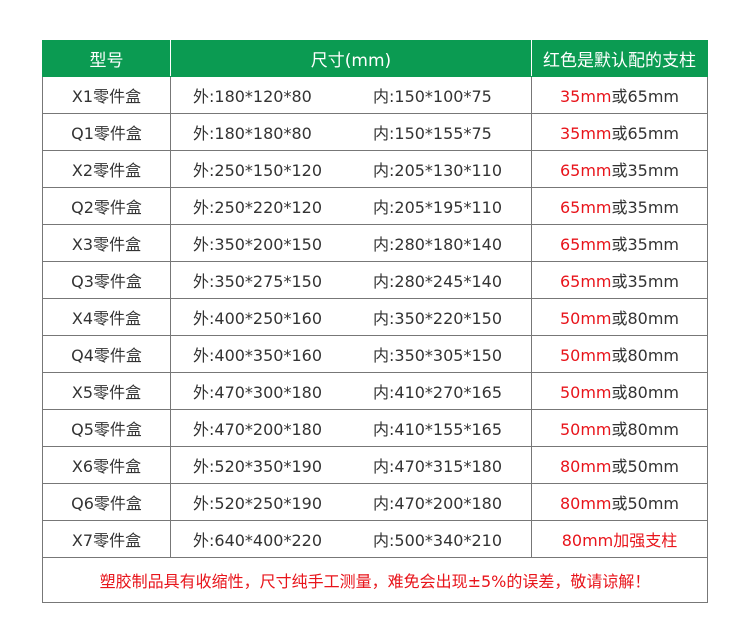 The height and width of the screenshot is (617, 750). I want to click on table-row: X1零件盒 外:180*120*80 内:150*100*75 35mm或65mm, so click(375, 95).